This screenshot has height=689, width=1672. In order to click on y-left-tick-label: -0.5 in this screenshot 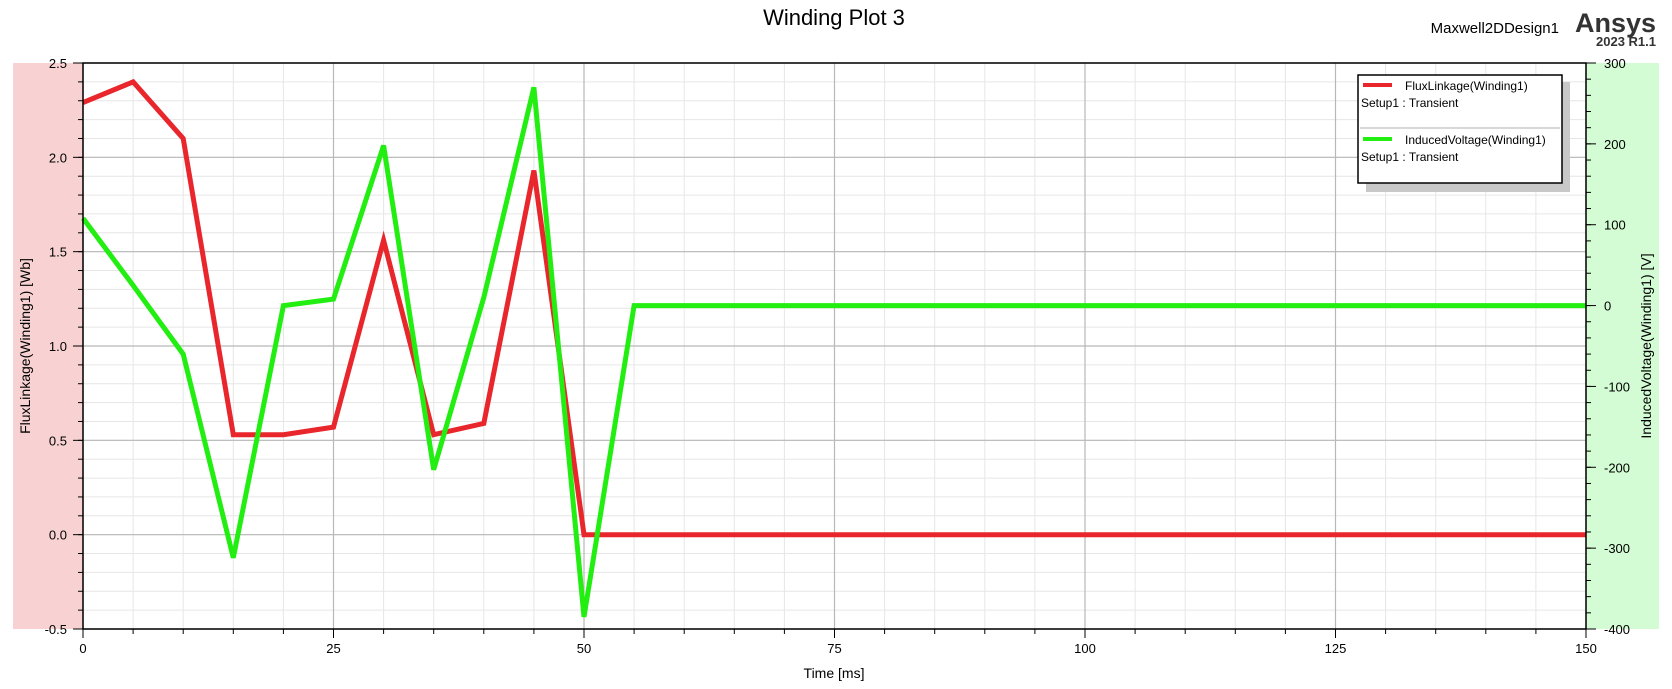, I will do `click(56, 629)`.